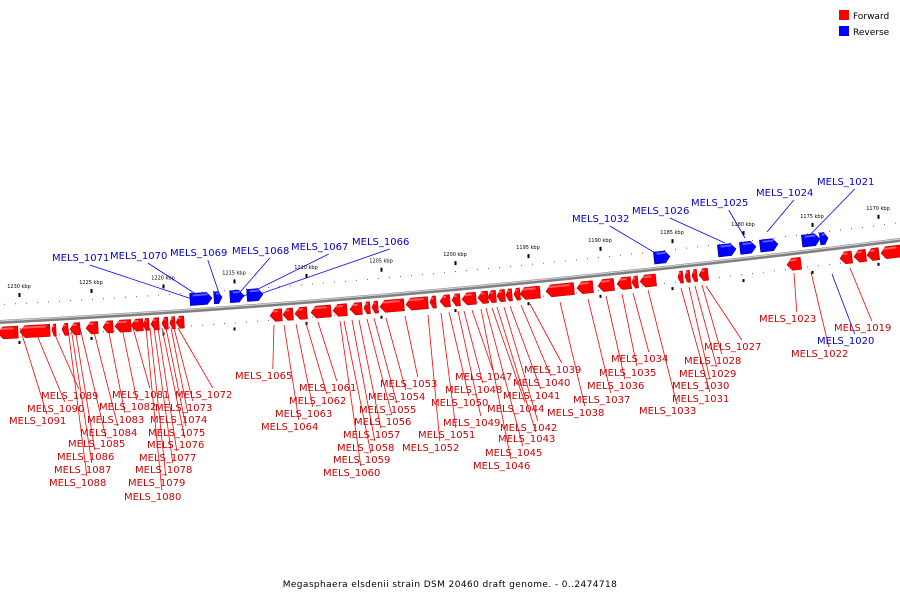  Describe the element at coordinates (127, 407) in the screenshot. I see `forward-gene-label: MELS_1082` at that location.